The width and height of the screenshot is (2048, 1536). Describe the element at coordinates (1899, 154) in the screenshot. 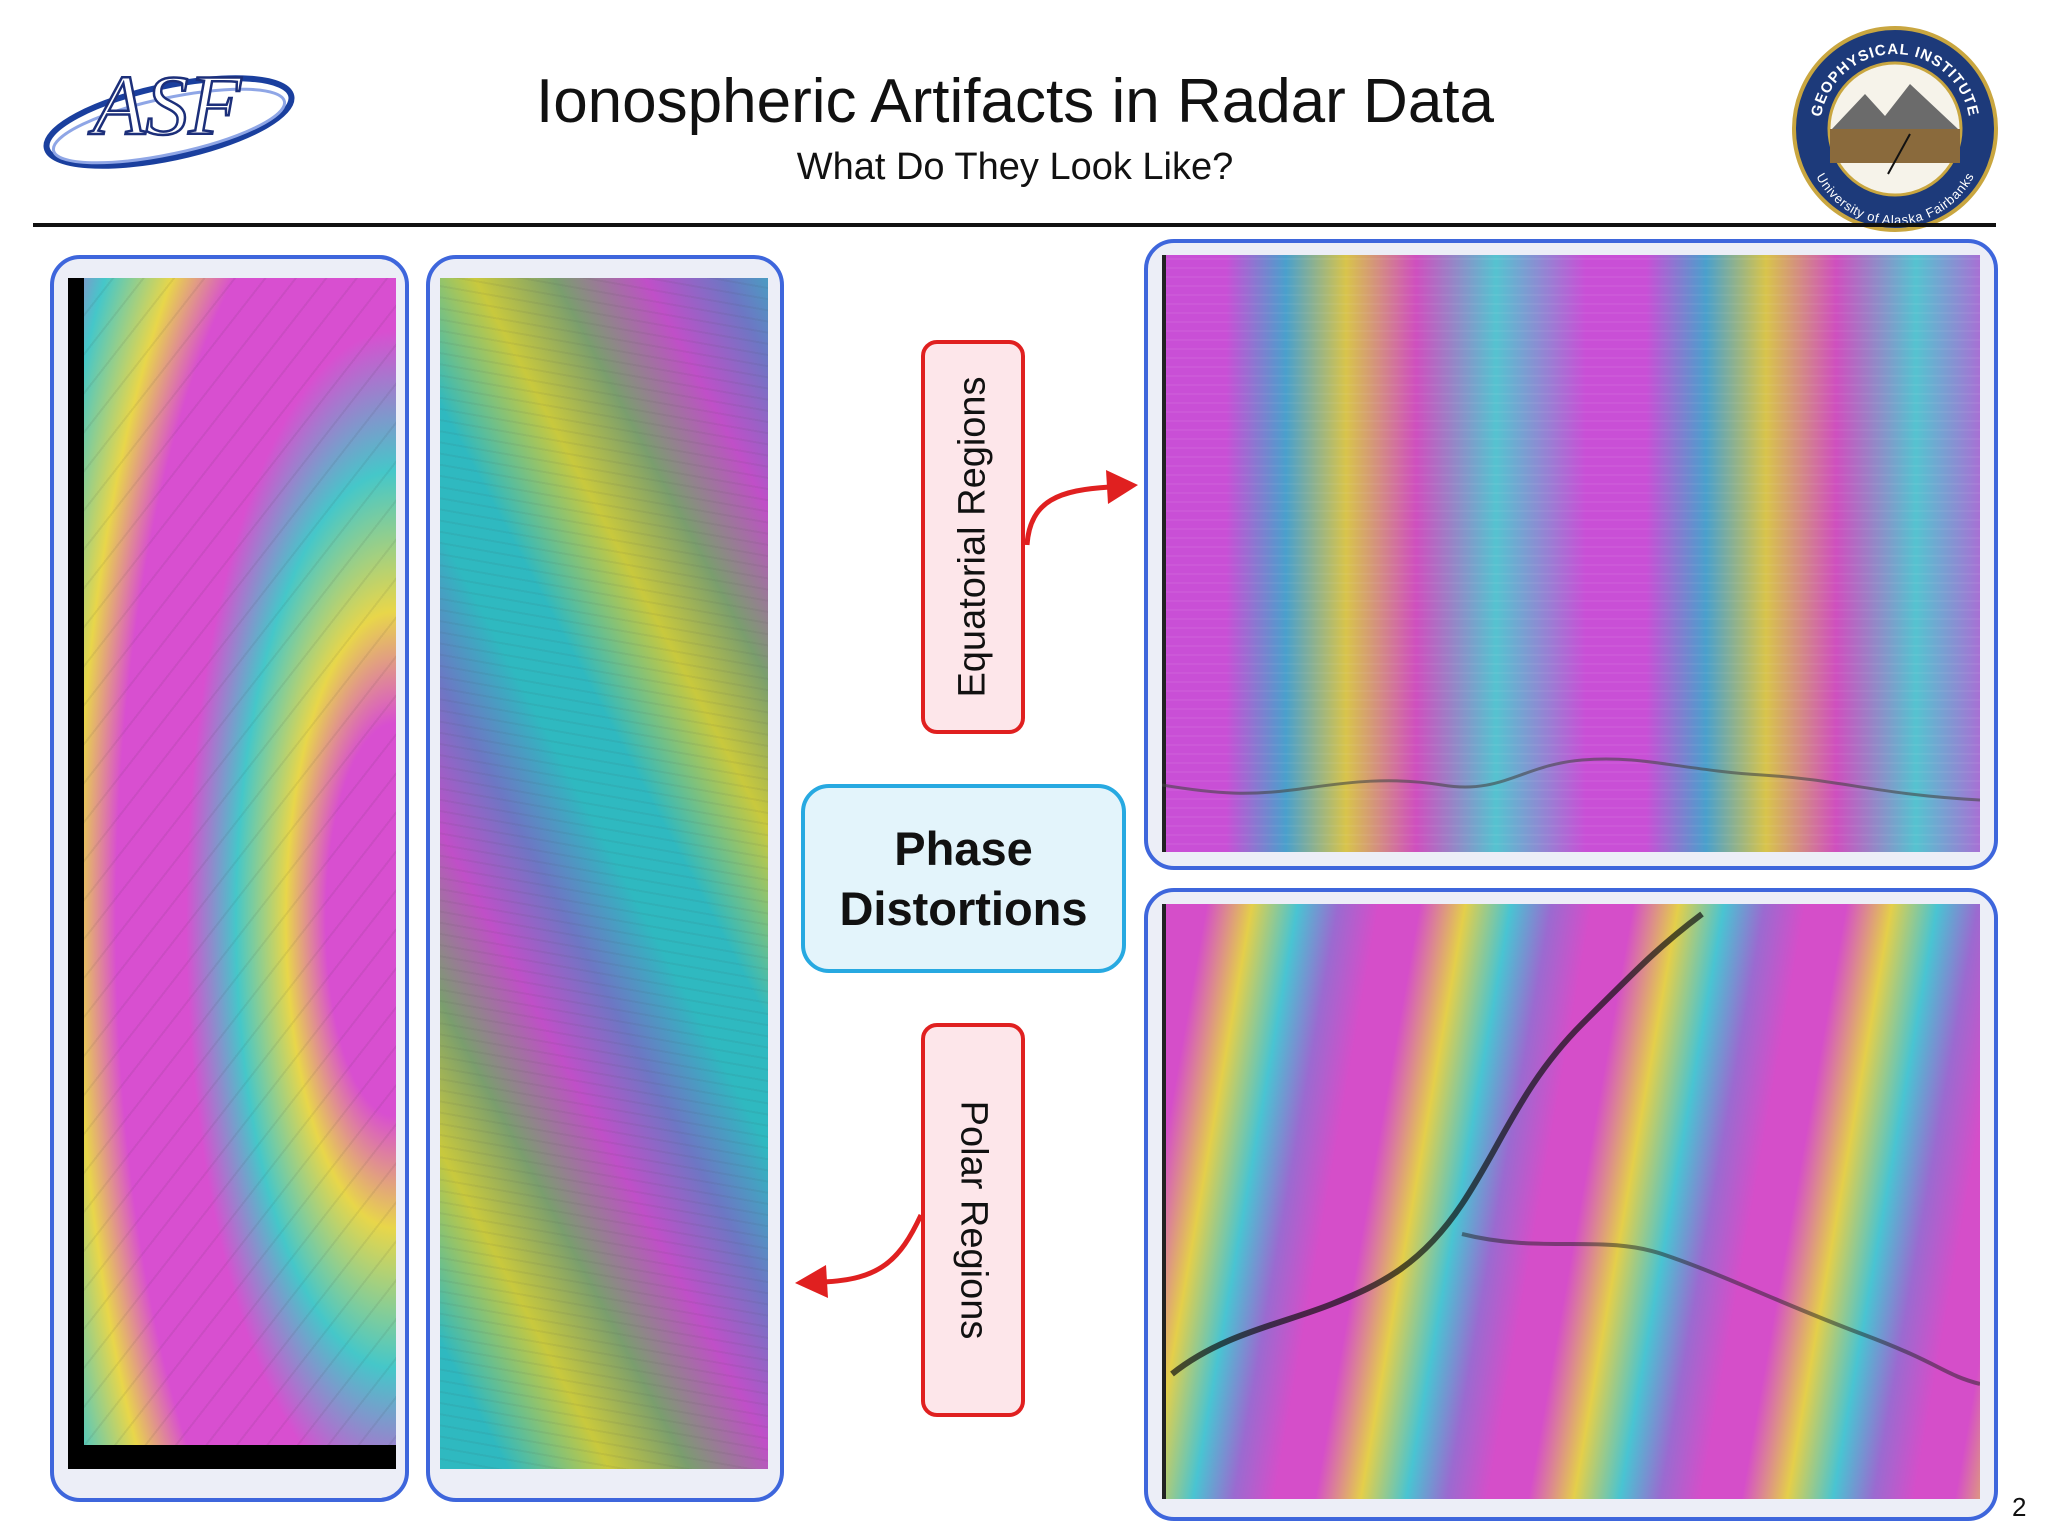

I see `logo-arrow` at that location.